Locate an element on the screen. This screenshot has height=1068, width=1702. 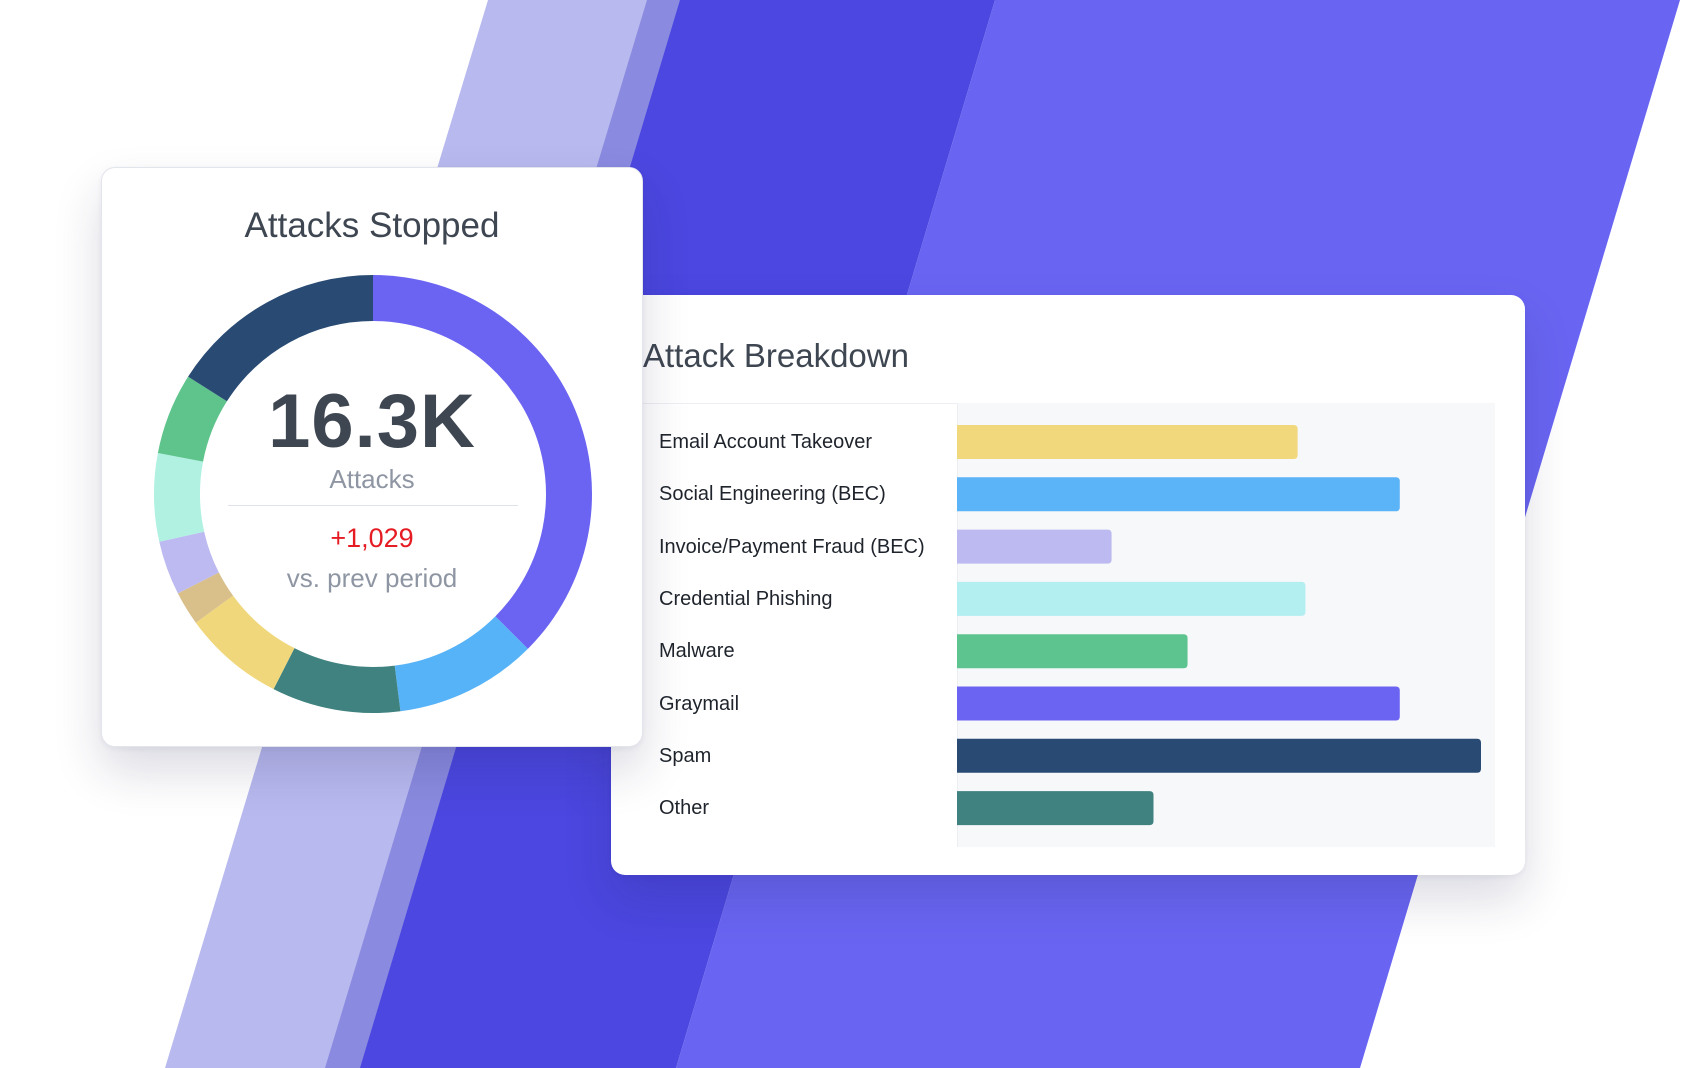
attacks-total-unit: Attacks is located at coordinates (372, 479).